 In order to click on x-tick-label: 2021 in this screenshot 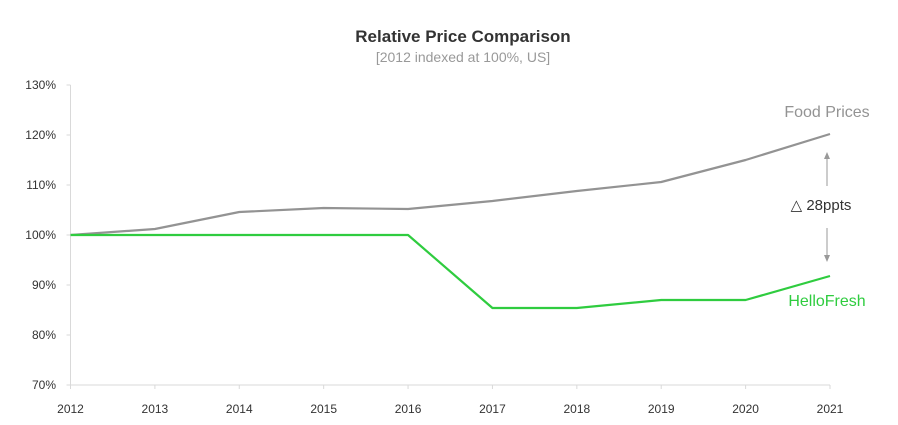, I will do `click(830, 409)`.